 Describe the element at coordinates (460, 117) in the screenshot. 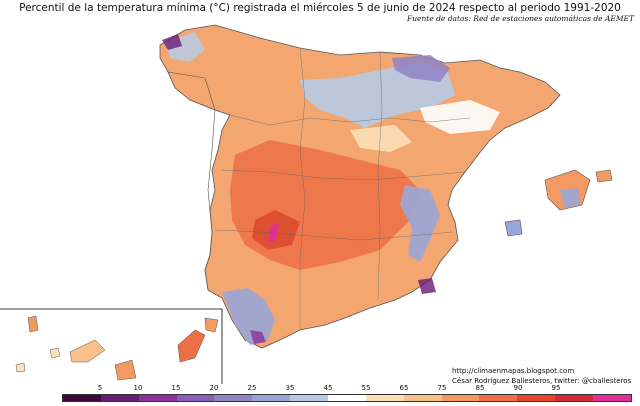

I see `neutral-patch-north` at that location.